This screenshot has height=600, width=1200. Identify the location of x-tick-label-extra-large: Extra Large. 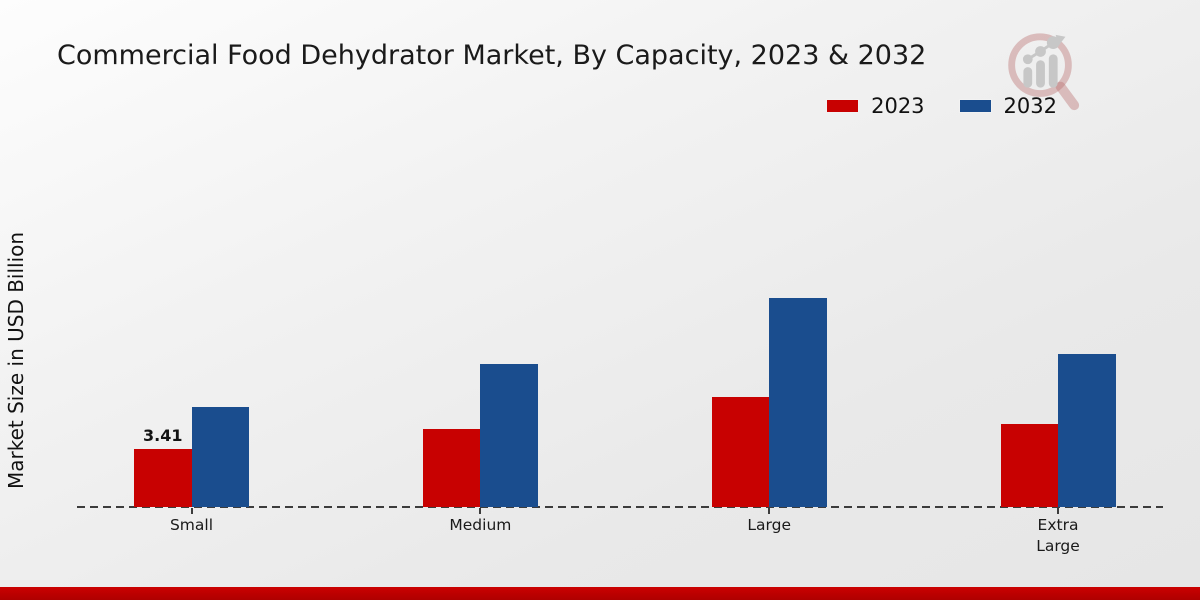
(1058, 535).